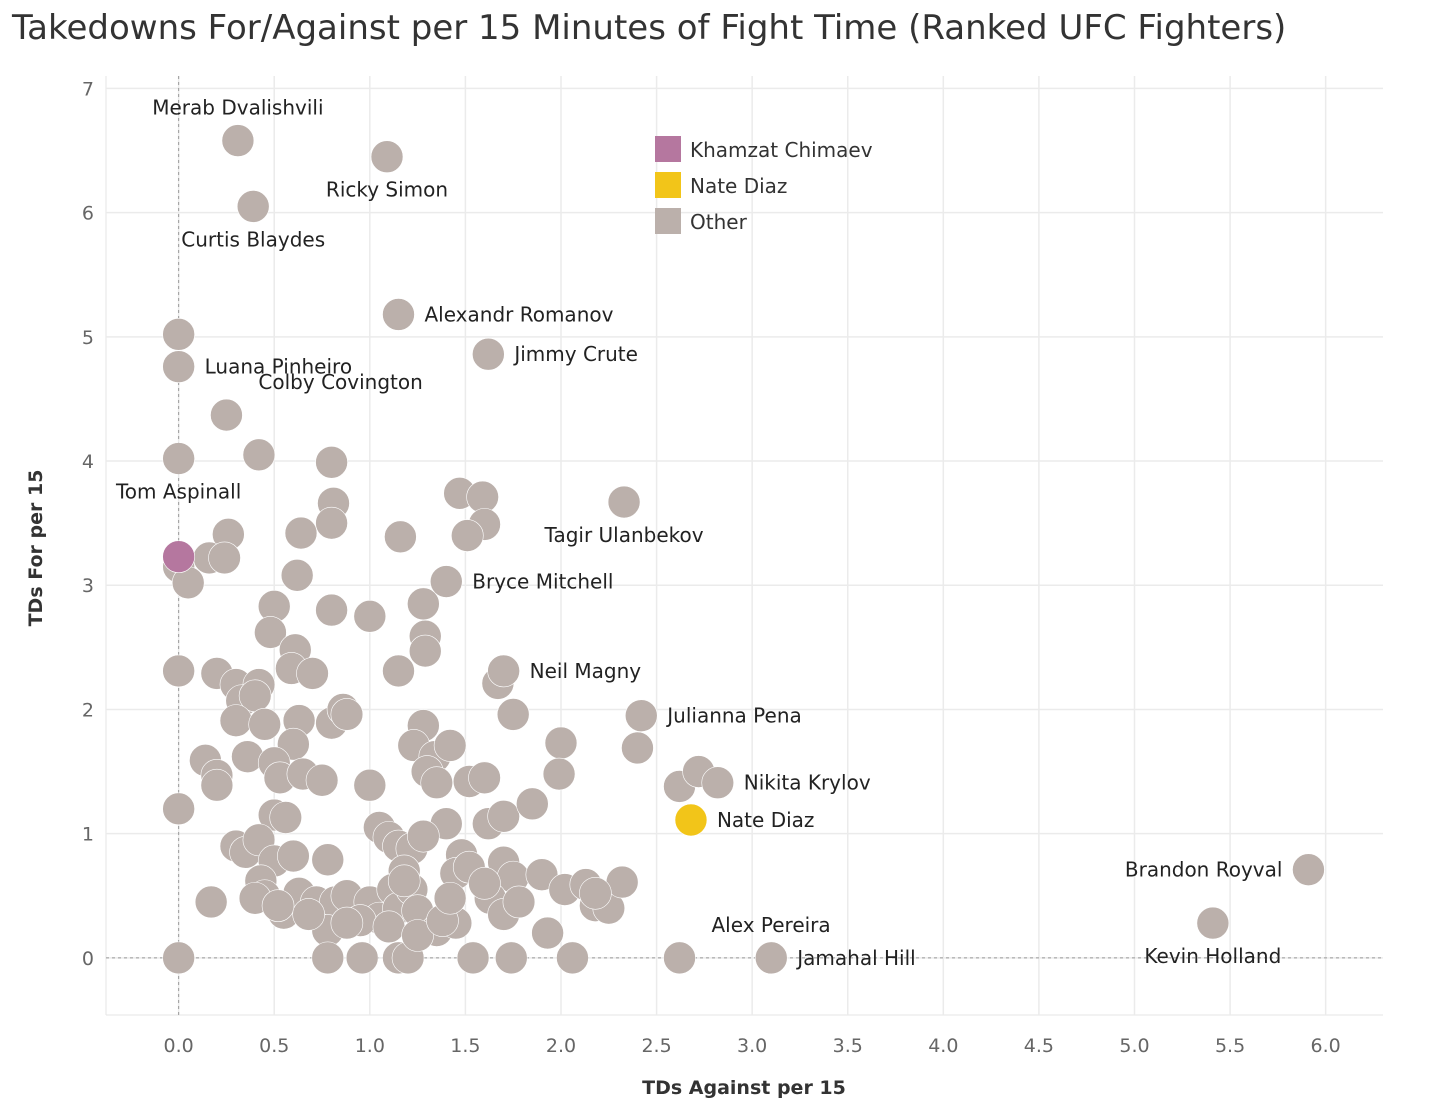 The height and width of the screenshot is (1106, 1456). I want to click on x-axis-title: TDs Against per 15, so click(744, 1088).